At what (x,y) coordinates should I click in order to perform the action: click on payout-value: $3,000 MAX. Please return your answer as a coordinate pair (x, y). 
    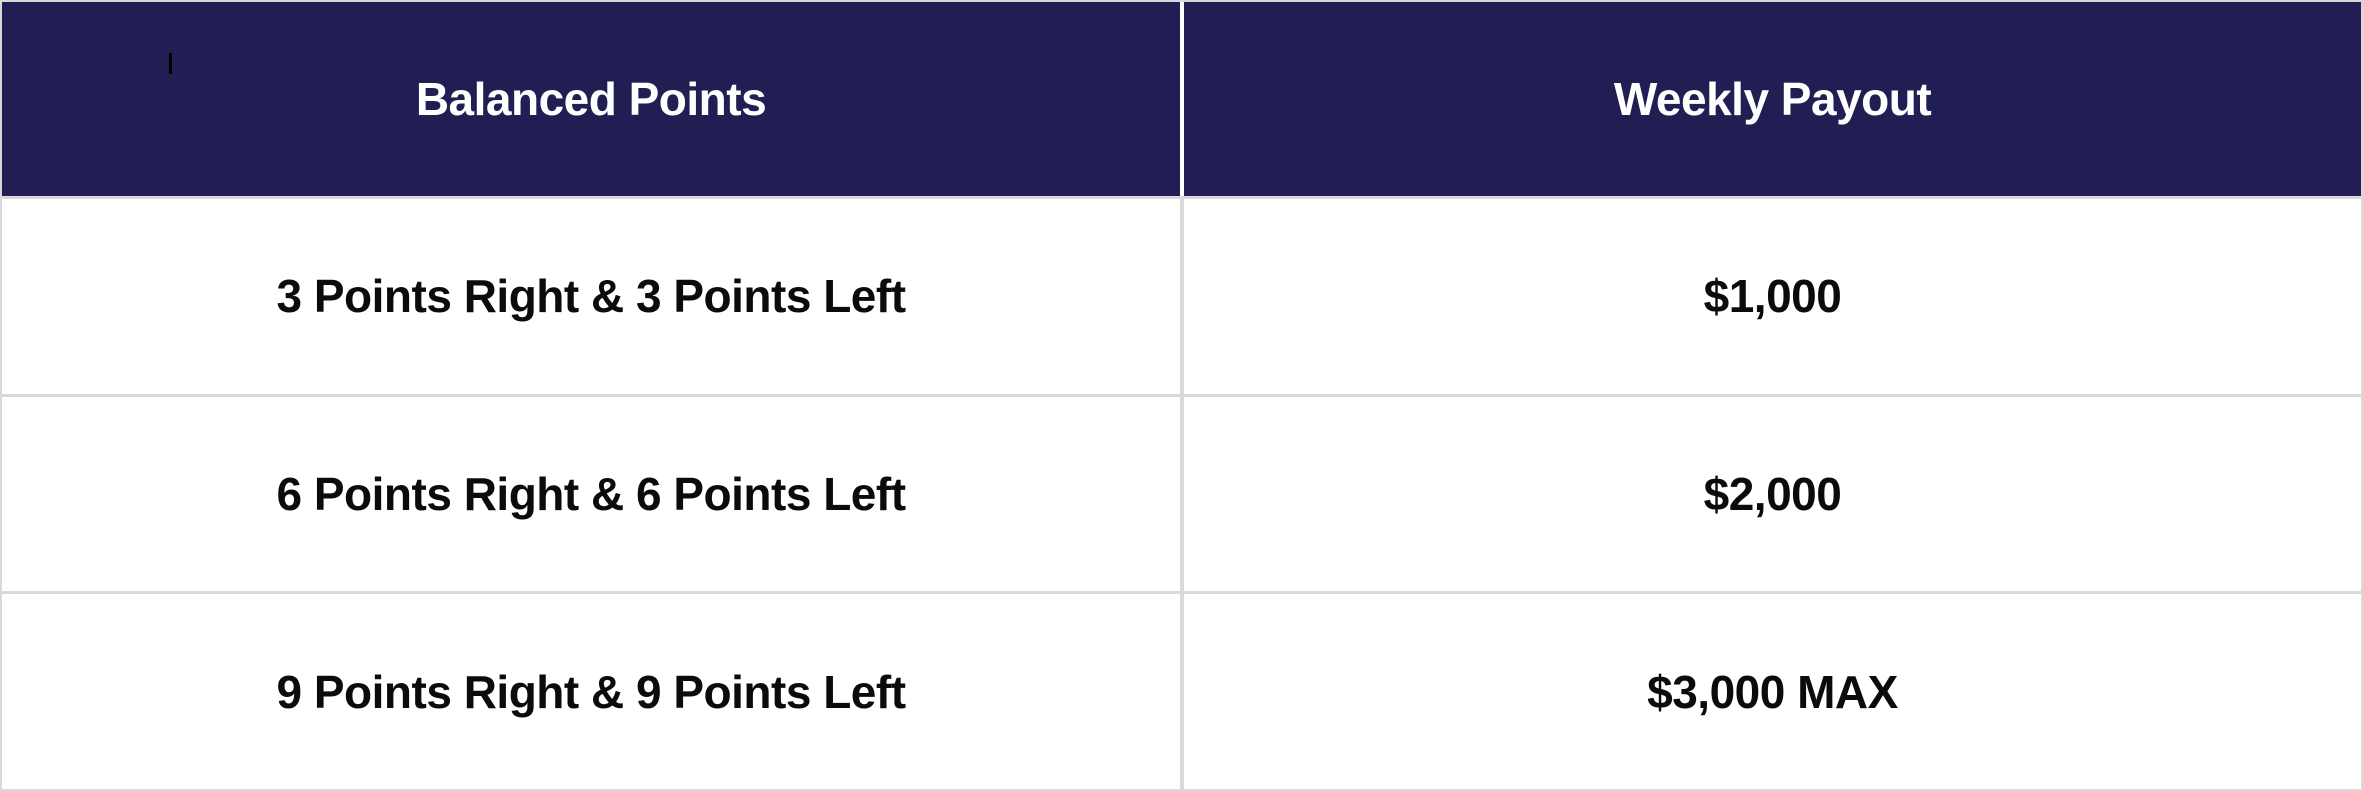
    Looking at the image, I should click on (1772, 691).